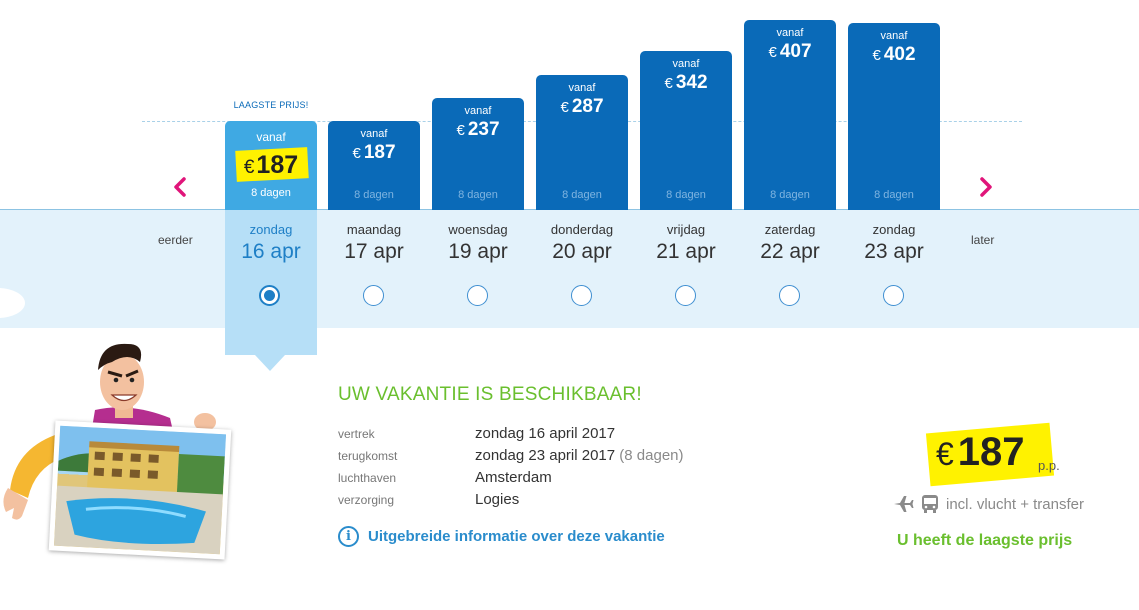  Describe the element at coordinates (983, 240) in the screenshot. I see `later-link: later` at that location.